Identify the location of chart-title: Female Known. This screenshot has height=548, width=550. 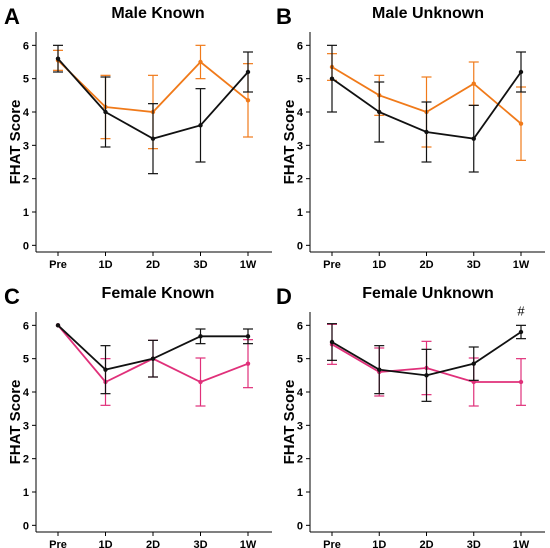
(158, 293).